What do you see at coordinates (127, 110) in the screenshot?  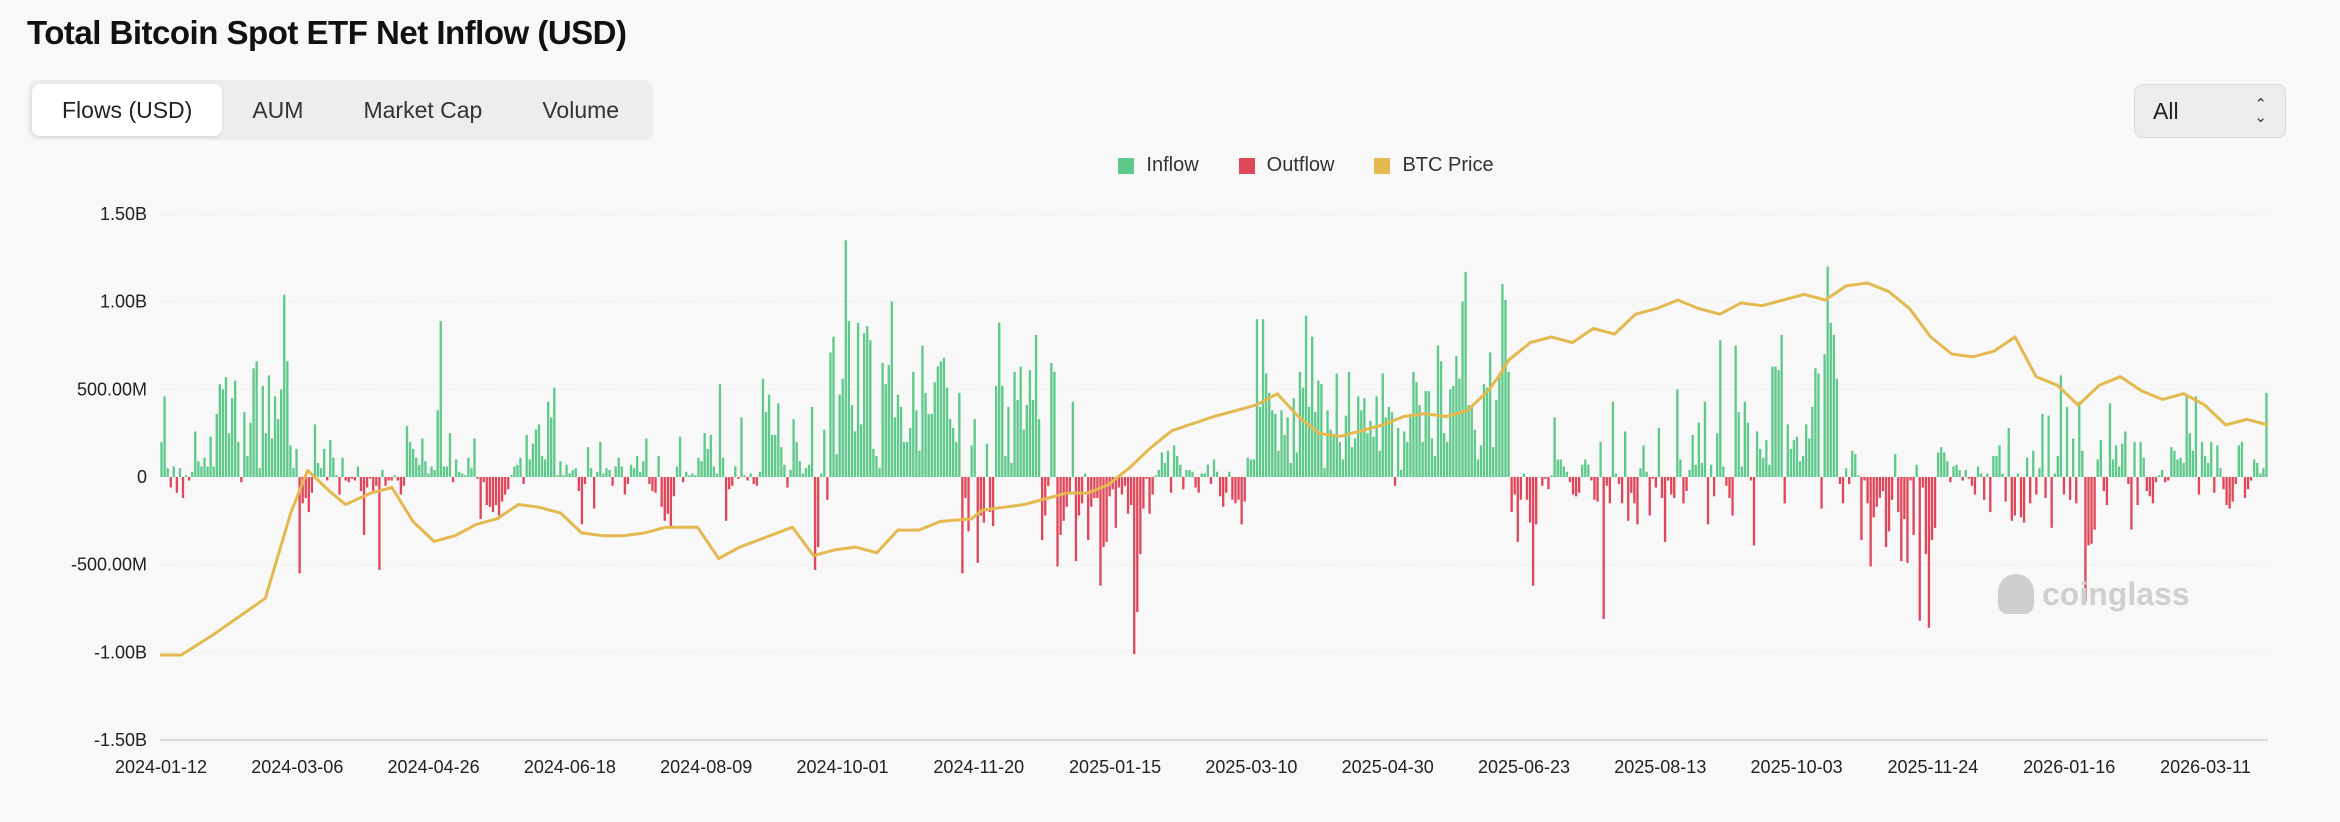 I see `tab-flows: Flows (USD)` at bounding box center [127, 110].